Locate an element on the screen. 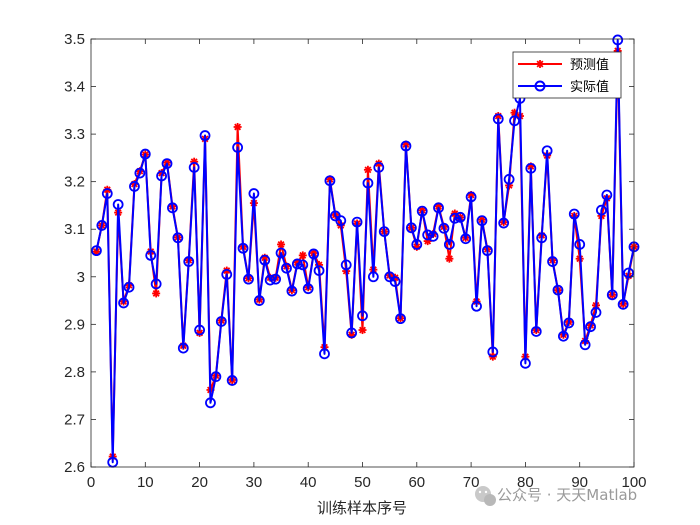 The image size is (700, 525). watermark-text: 公众号 · 天天Matlab is located at coordinates (567, 495).